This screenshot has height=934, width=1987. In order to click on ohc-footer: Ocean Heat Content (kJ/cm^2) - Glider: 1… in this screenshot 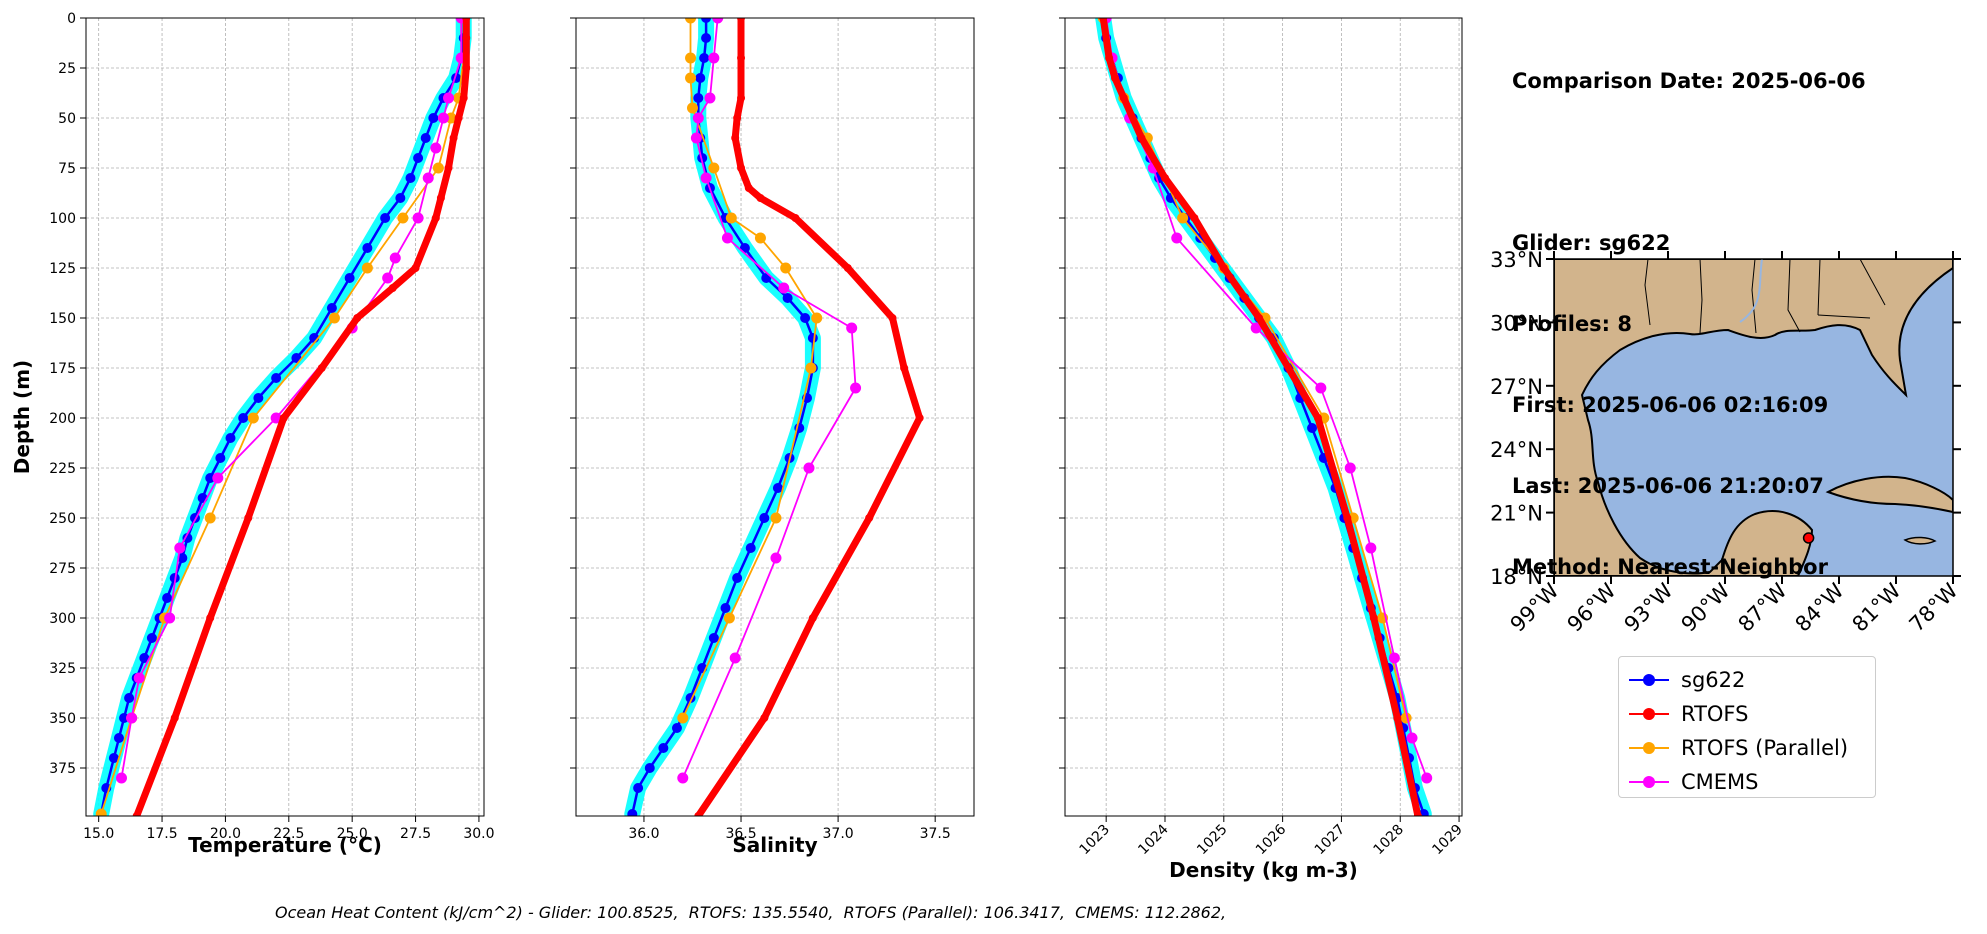, I will do `click(751, 912)`.